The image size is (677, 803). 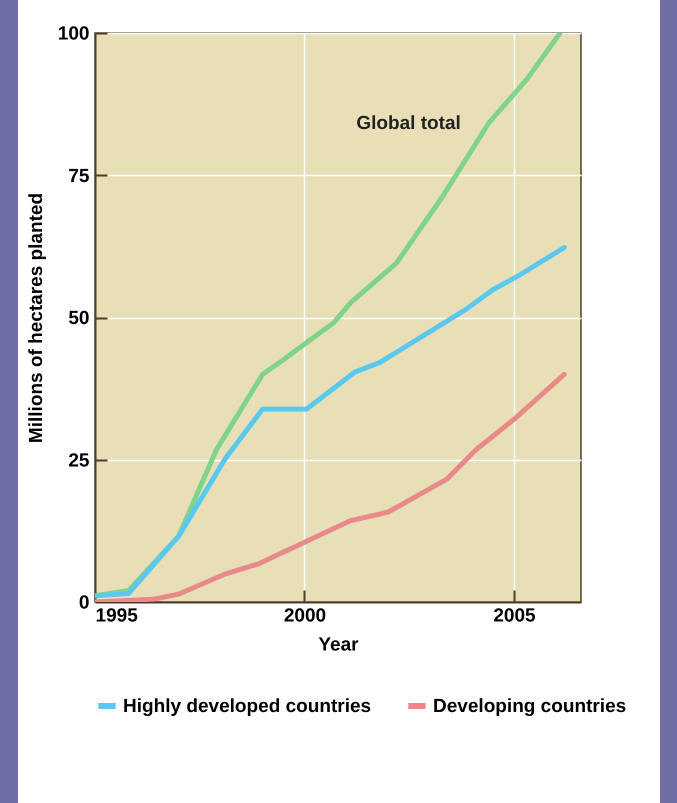 What do you see at coordinates (247, 706) in the screenshot?
I see `legend-label: Highly developed countries` at bounding box center [247, 706].